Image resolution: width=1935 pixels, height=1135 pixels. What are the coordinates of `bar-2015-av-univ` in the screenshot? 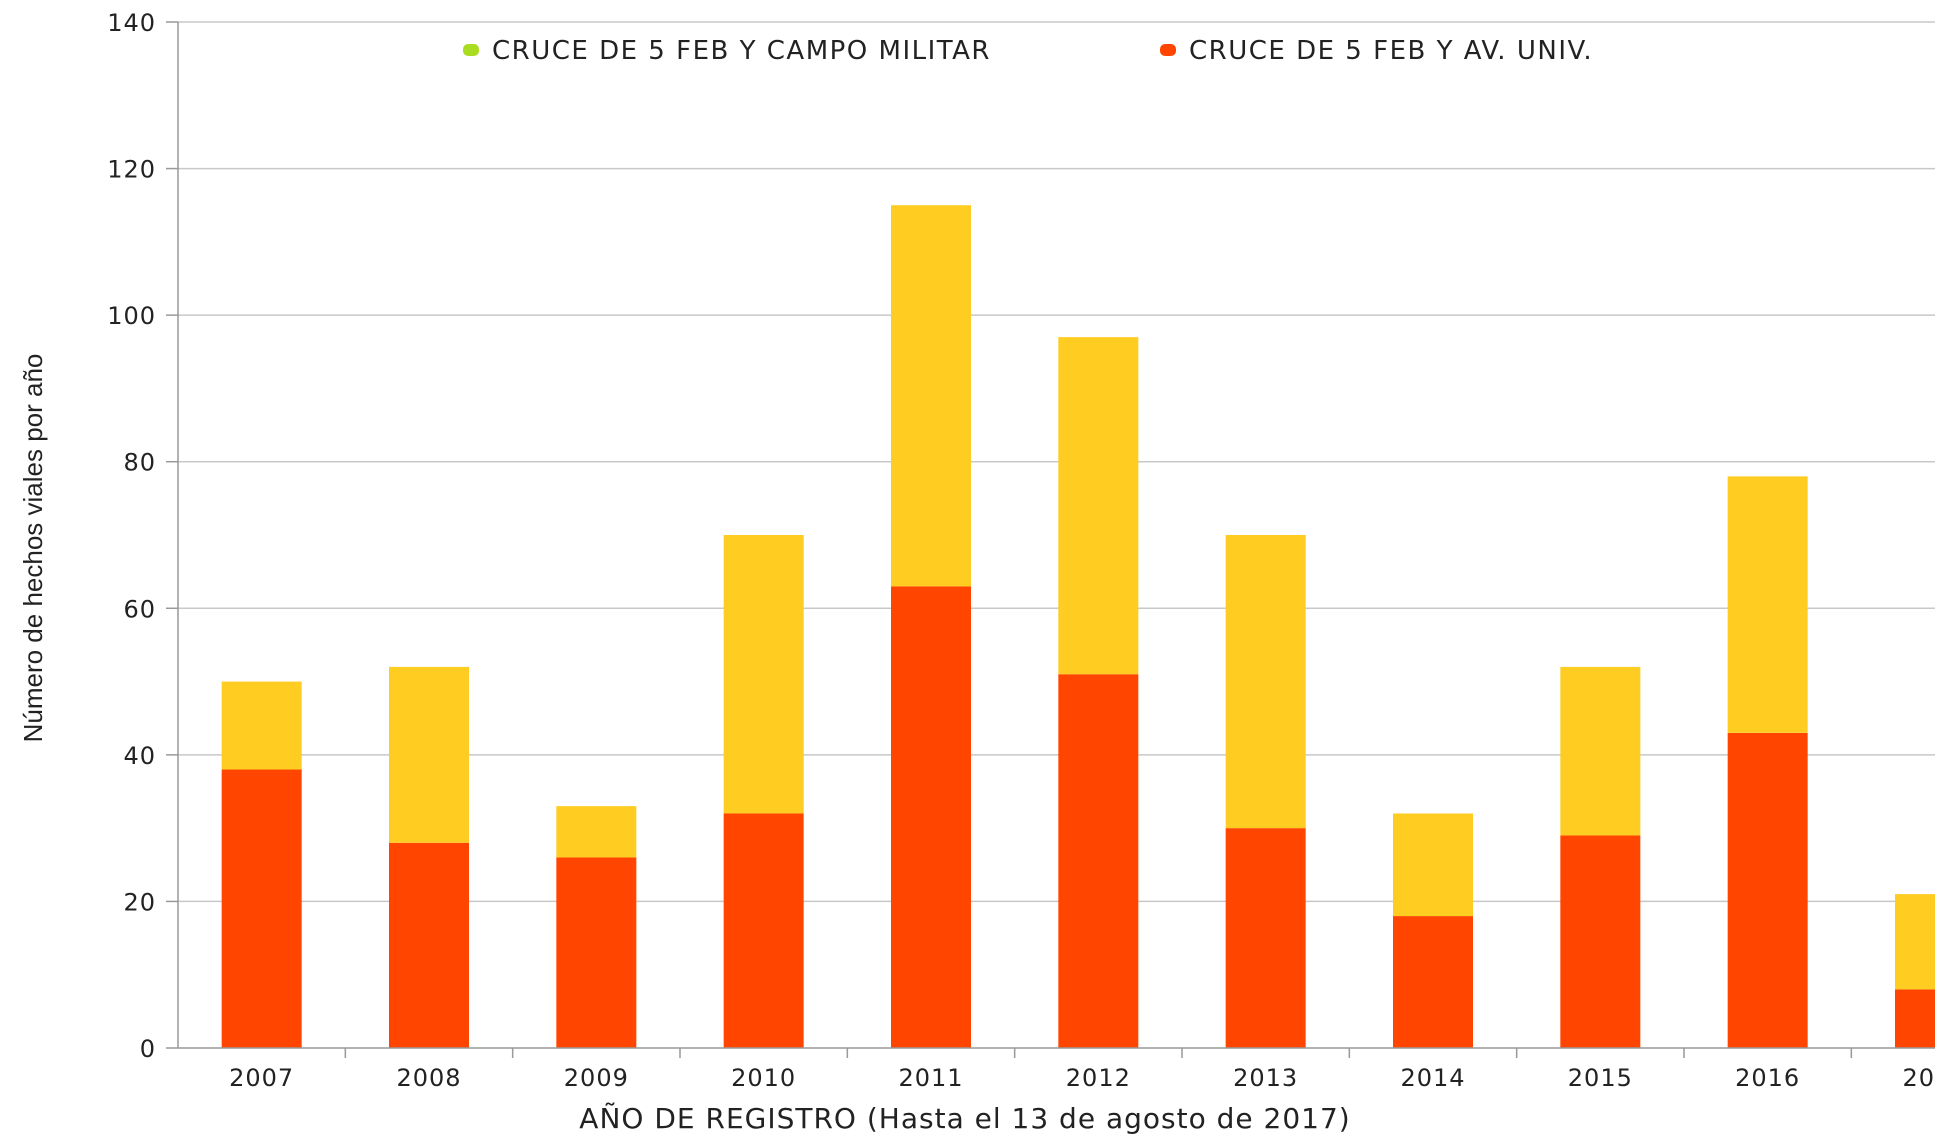 It's located at (1600, 941).